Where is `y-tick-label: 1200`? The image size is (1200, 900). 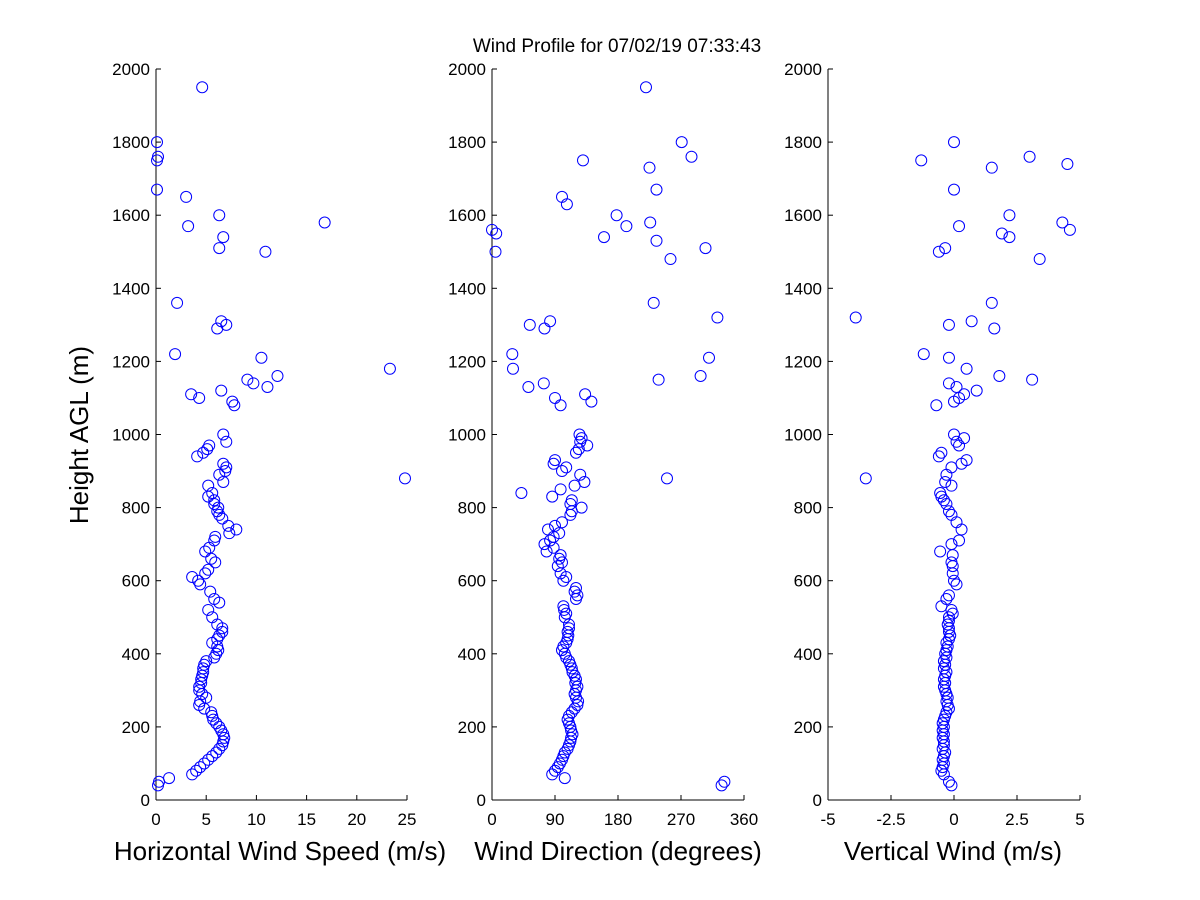
y-tick-label: 1200 is located at coordinates (803, 361).